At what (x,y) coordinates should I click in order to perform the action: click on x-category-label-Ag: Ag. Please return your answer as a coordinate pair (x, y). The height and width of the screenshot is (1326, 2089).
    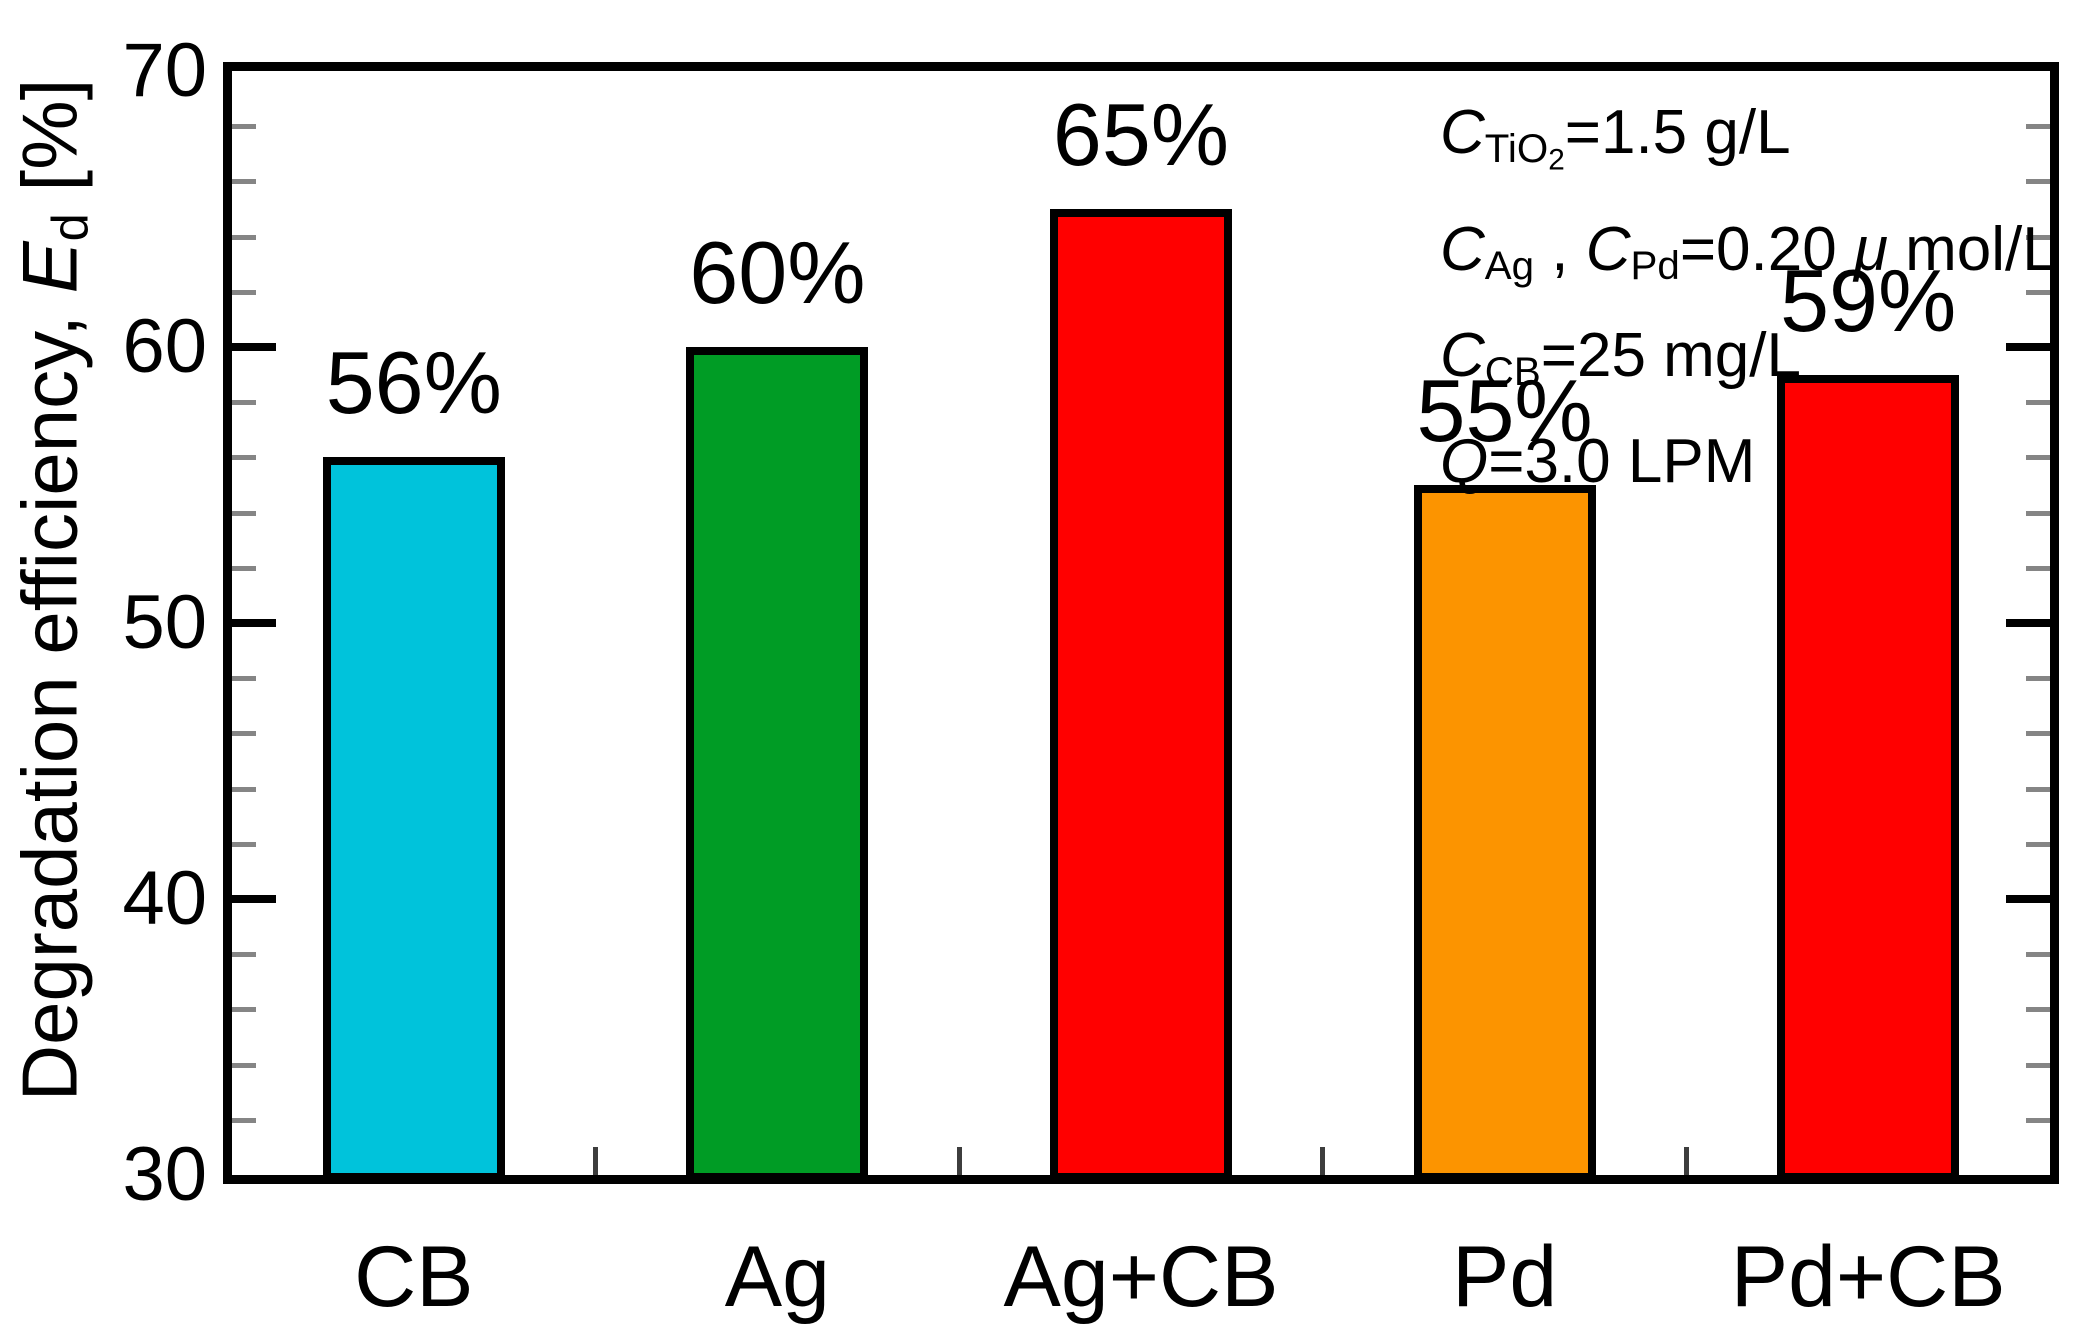
    Looking at the image, I should click on (777, 1277).